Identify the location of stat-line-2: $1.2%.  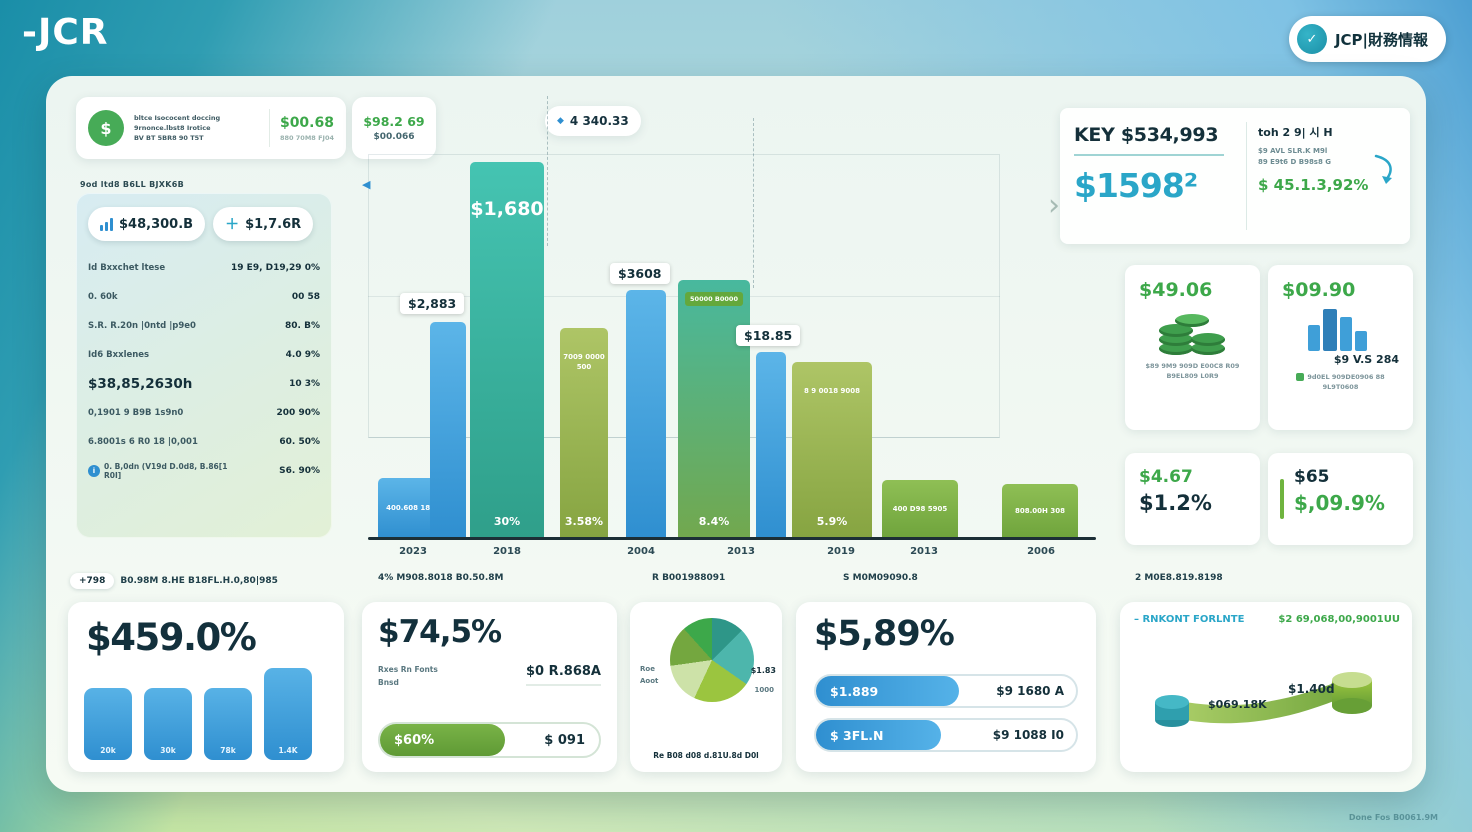
(1175, 503).